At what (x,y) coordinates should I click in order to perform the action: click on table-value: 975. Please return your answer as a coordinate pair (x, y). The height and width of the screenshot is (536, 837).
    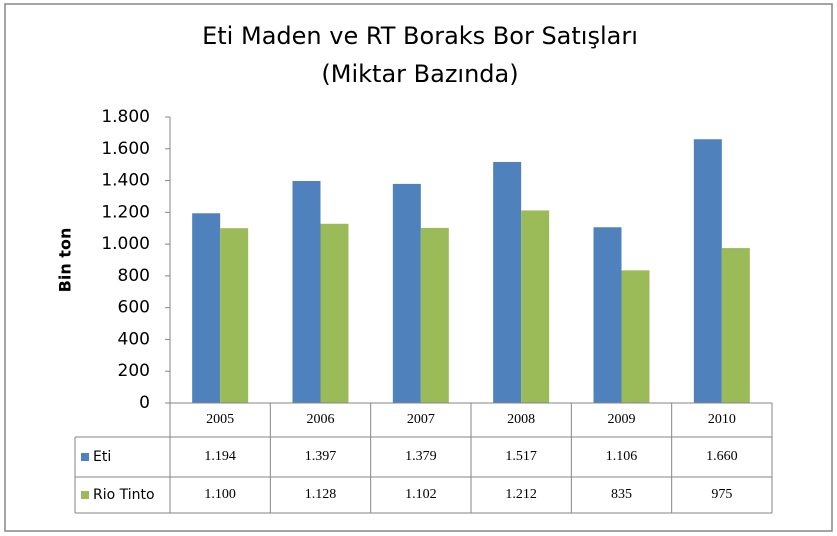
    Looking at the image, I should click on (721, 494).